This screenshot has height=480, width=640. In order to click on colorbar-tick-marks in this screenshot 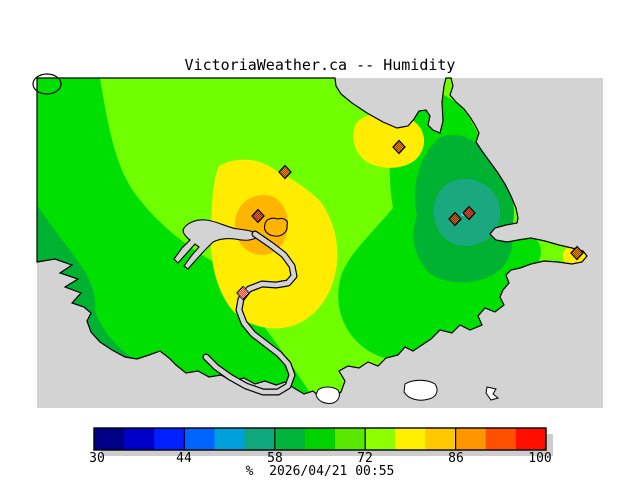, I will do `click(320, 439)`.